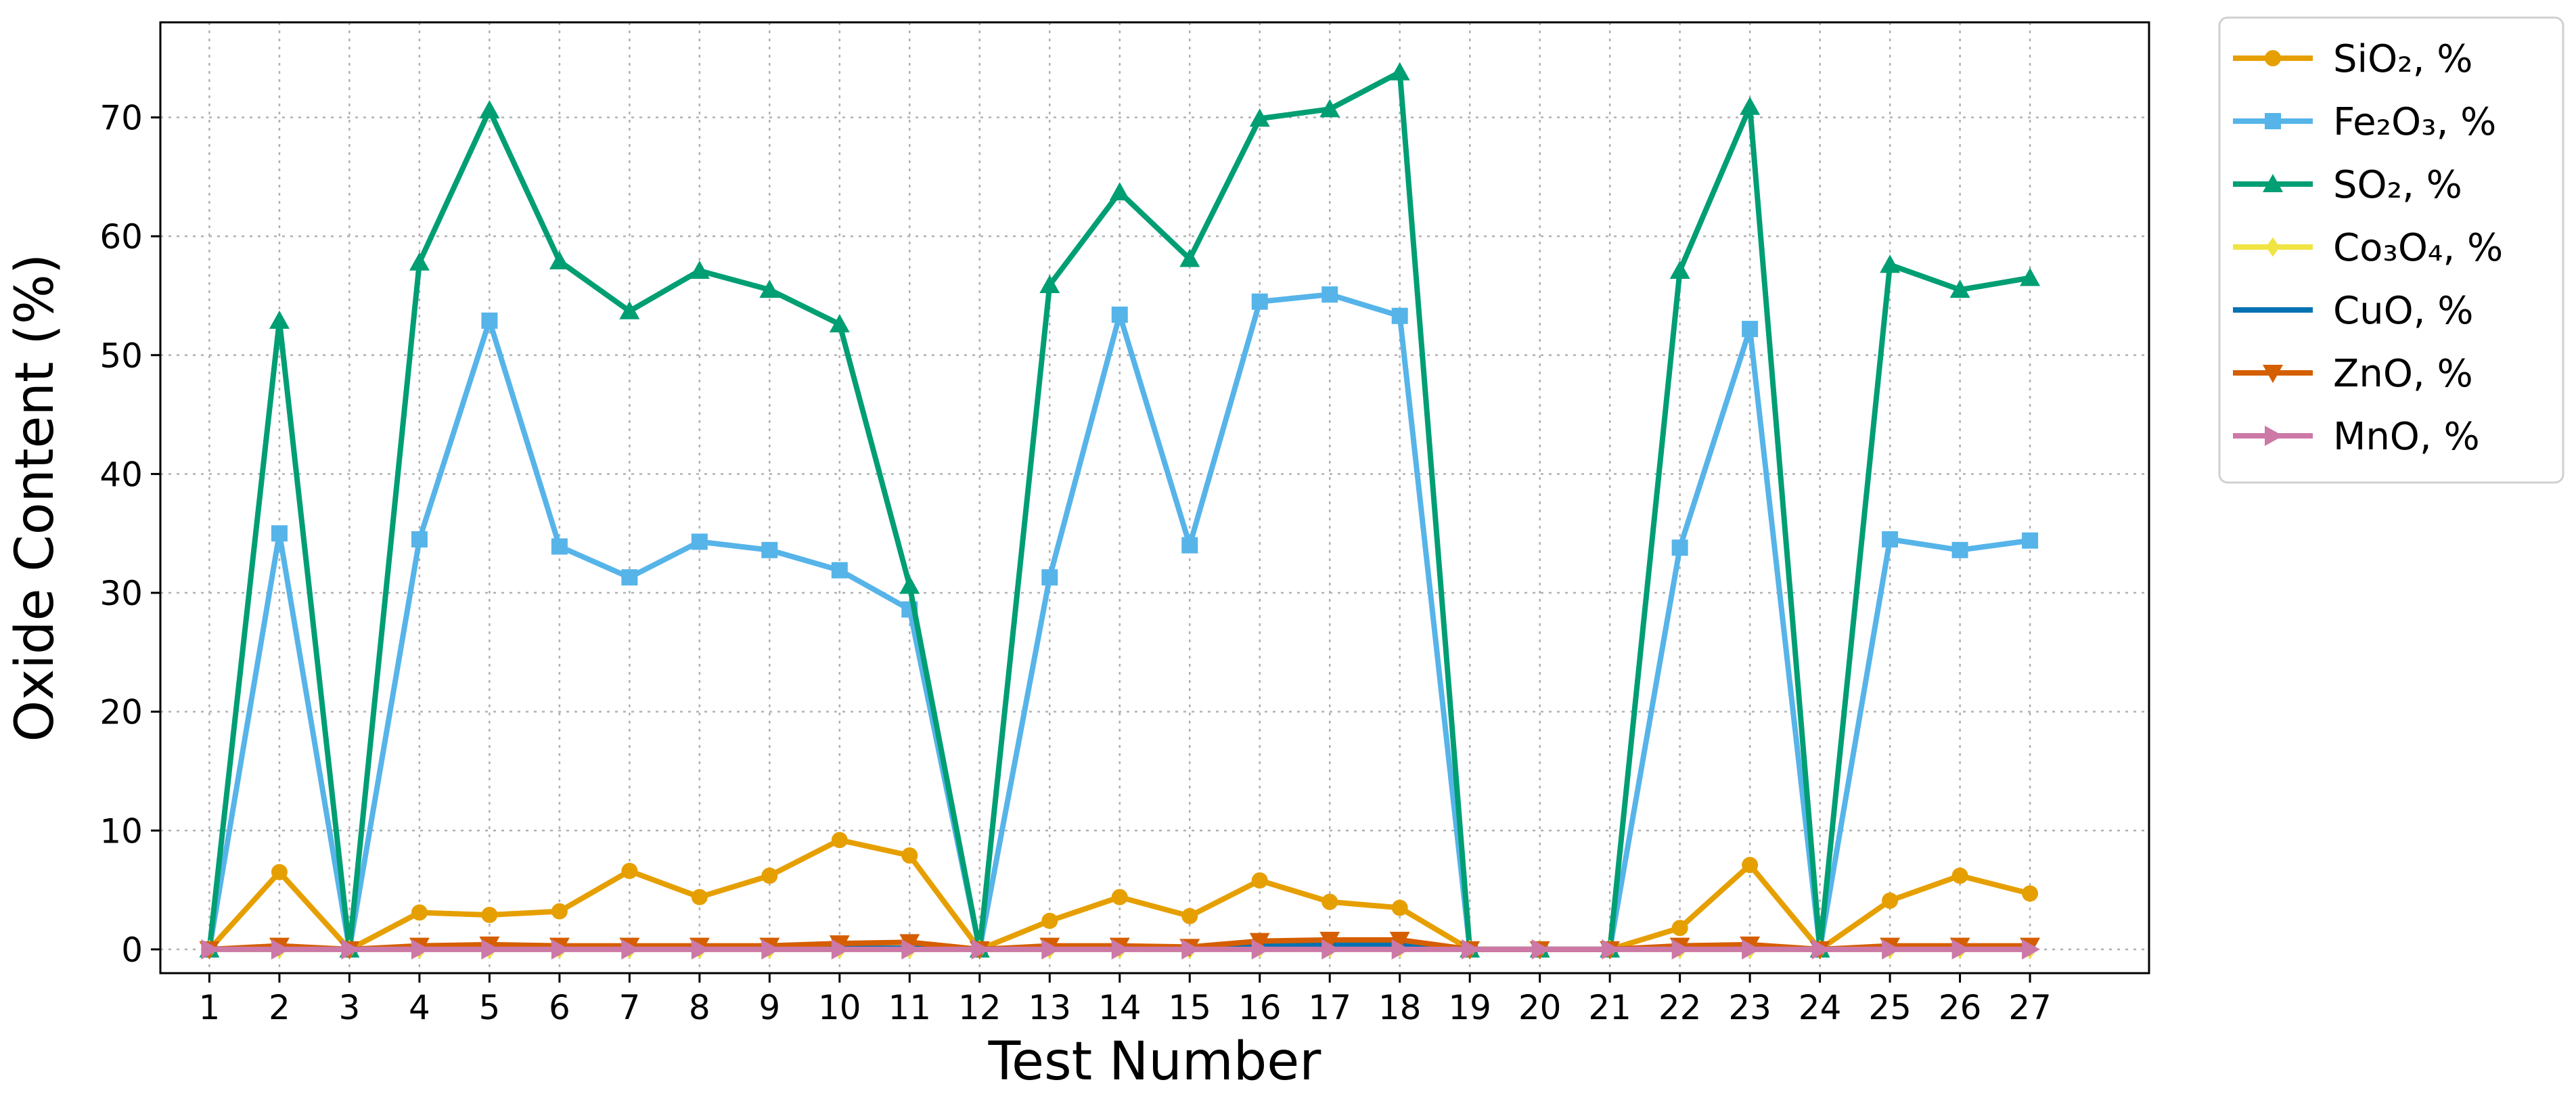 The width and height of the screenshot is (2576, 1097). What do you see at coordinates (35, 498) in the screenshot?
I see `y-axis-title: Oxide Content (%)` at bounding box center [35, 498].